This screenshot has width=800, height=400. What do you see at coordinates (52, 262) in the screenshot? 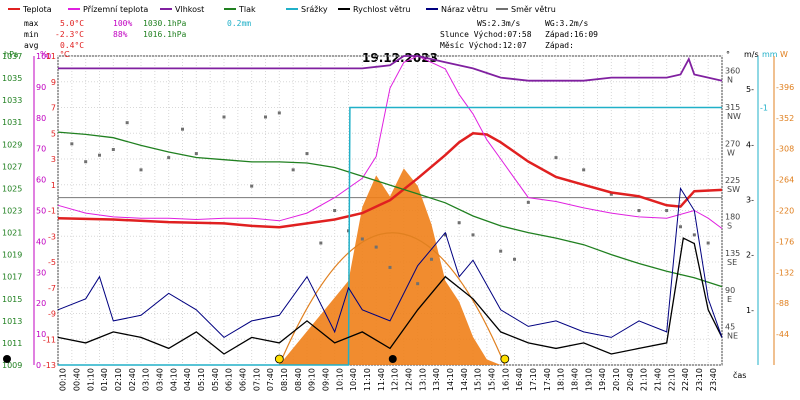
I see `temperature-tick: -5` at bounding box center [52, 262].